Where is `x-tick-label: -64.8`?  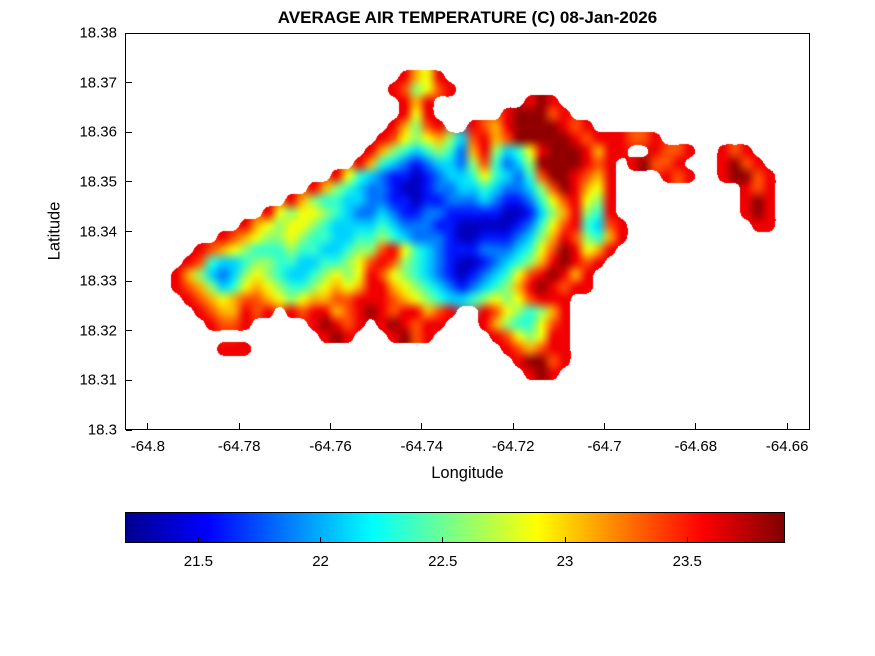
x-tick-label: -64.8 is located at coordinates (147, 446).